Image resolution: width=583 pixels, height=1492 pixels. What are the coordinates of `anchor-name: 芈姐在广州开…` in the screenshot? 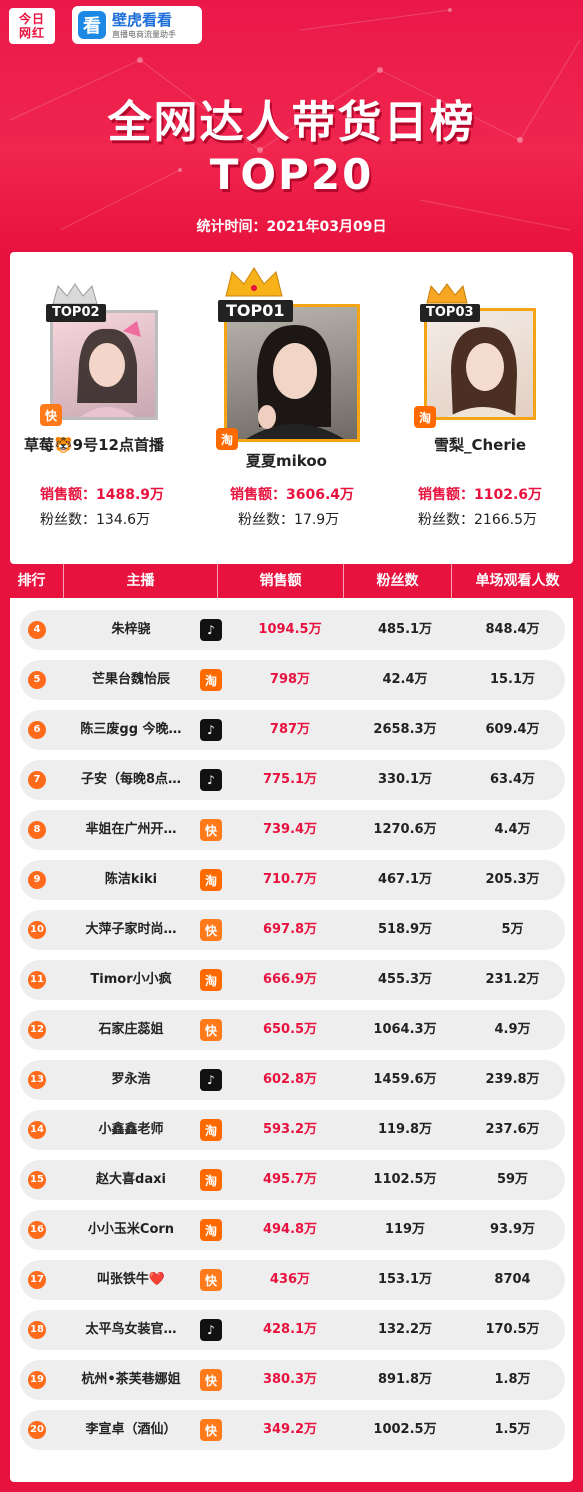 It's located at (131, 829).